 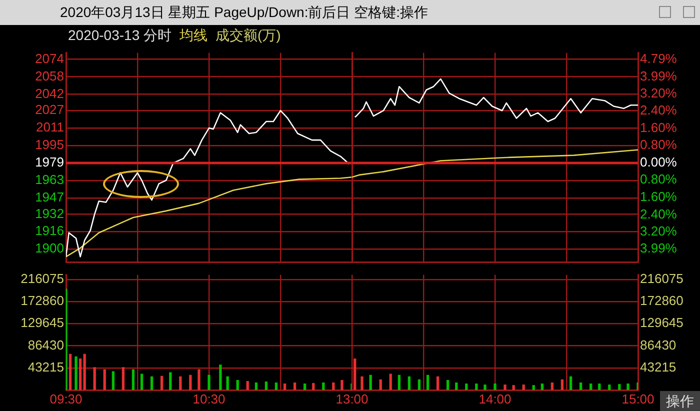 I want to click on y-tick-label: 216075, so click(x=42, y=278).